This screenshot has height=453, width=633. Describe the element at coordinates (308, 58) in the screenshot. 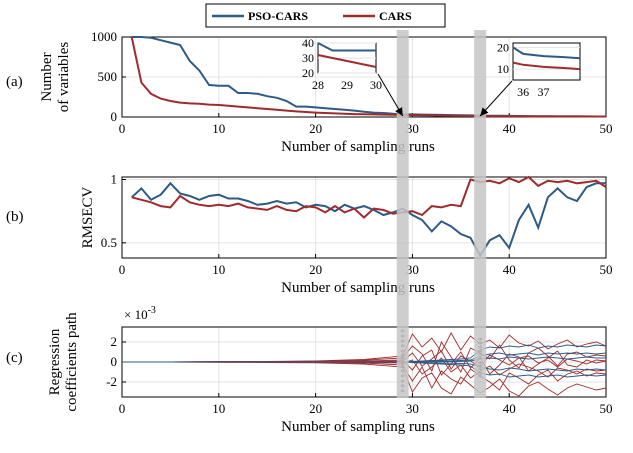

I see `inset-1-ytick-label: 30` at that location.